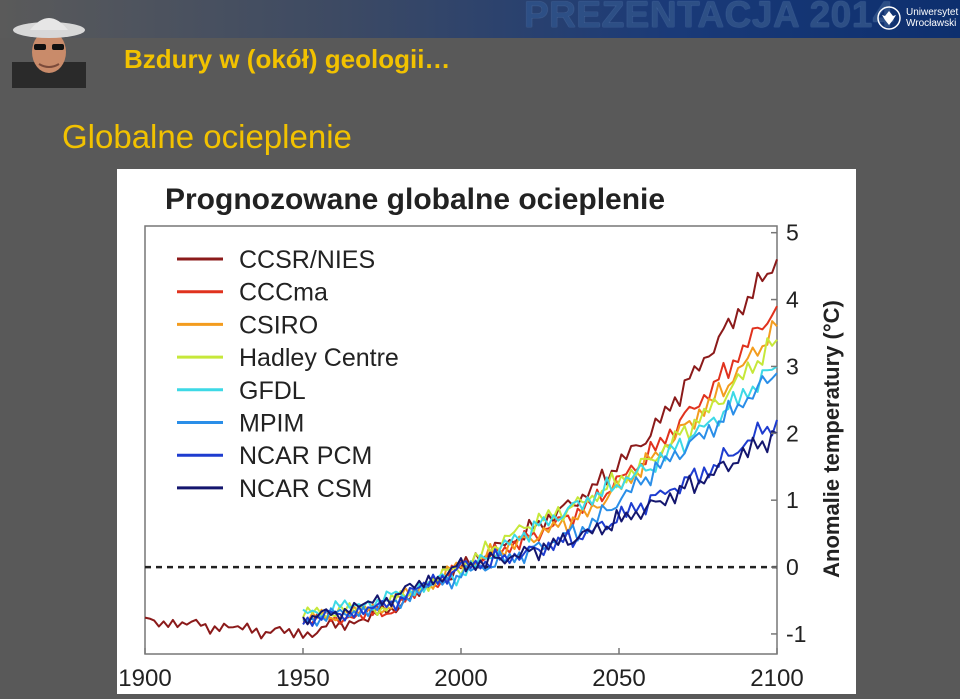 This screenshot has width=960, height=699. Describe the element at coordinates (283, 293) in the screenshot. I see `legend-label: CCCma` at that location.